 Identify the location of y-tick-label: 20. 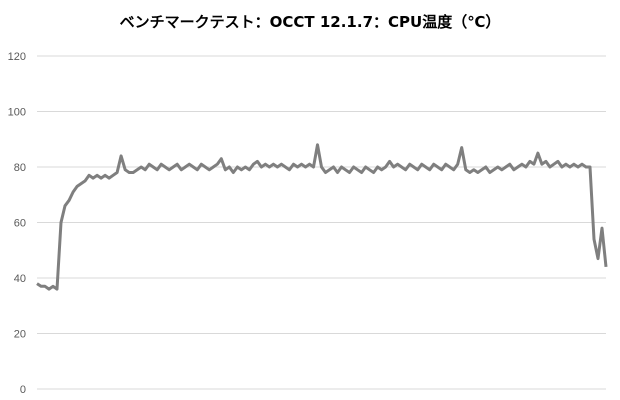
(20, 335).